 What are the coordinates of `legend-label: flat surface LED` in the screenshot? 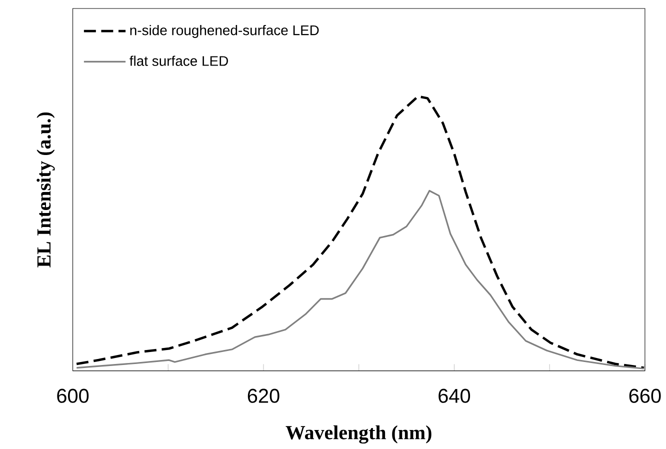 It's located at (179, 61).